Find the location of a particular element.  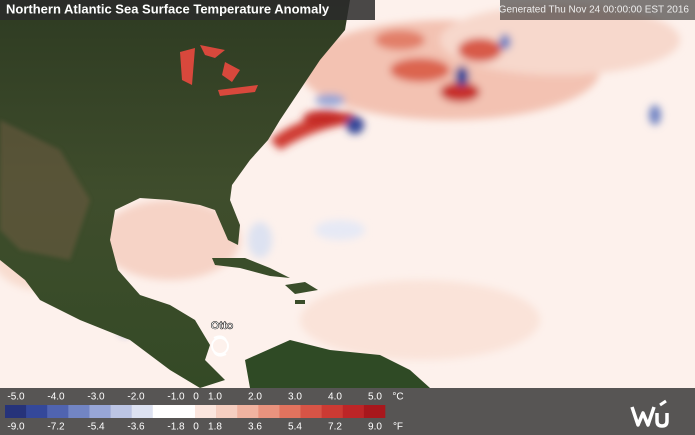

celsius-label: 3.0 is located at coordinates (295, 397).